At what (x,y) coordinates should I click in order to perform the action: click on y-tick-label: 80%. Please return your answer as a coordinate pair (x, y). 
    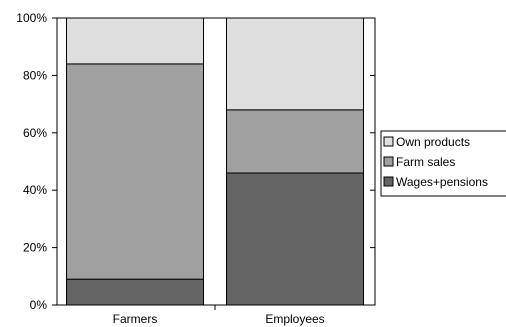
    Looking at the image, I should click on (35, 75).